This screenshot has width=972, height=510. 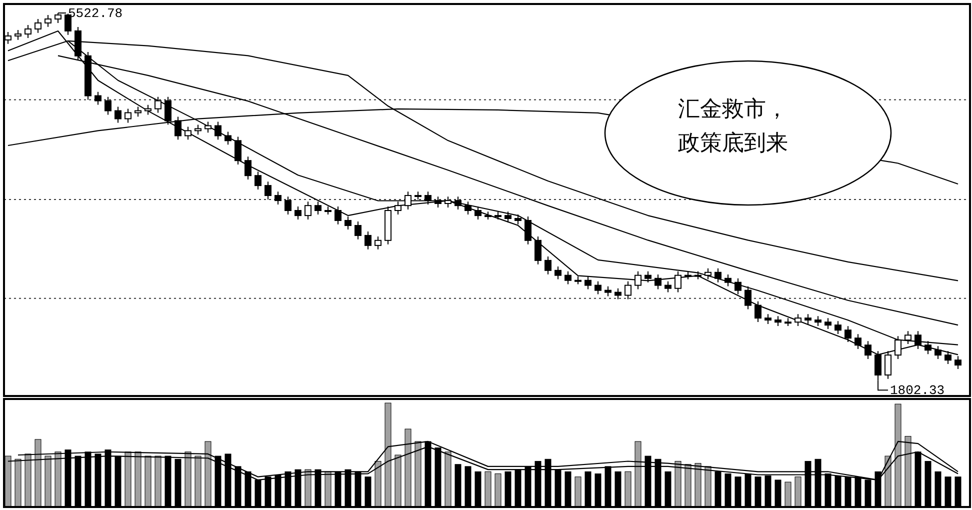 I want to click on annotation: 5522.78, so click(x=95, y=13).